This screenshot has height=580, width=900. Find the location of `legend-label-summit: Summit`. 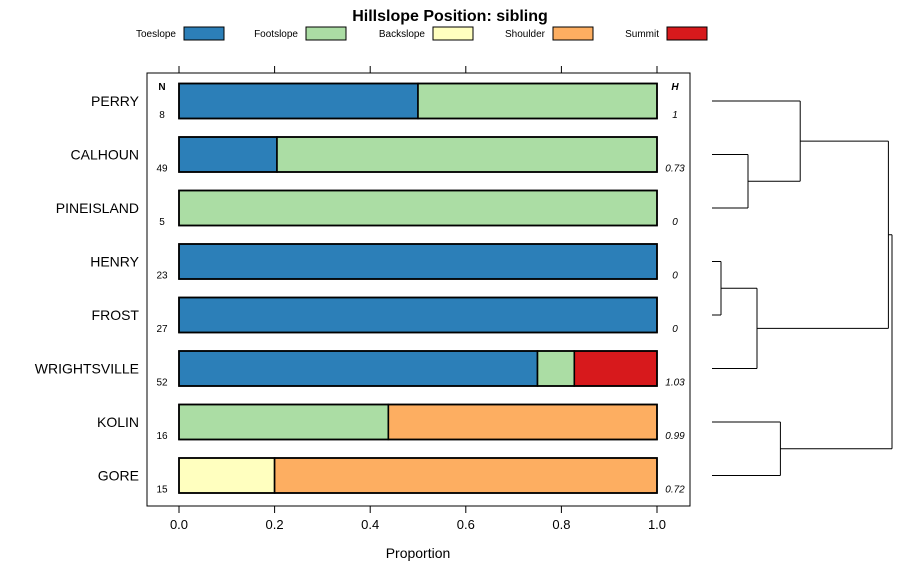

legend-label-summit: Summit is located at coordinates (642, 34).